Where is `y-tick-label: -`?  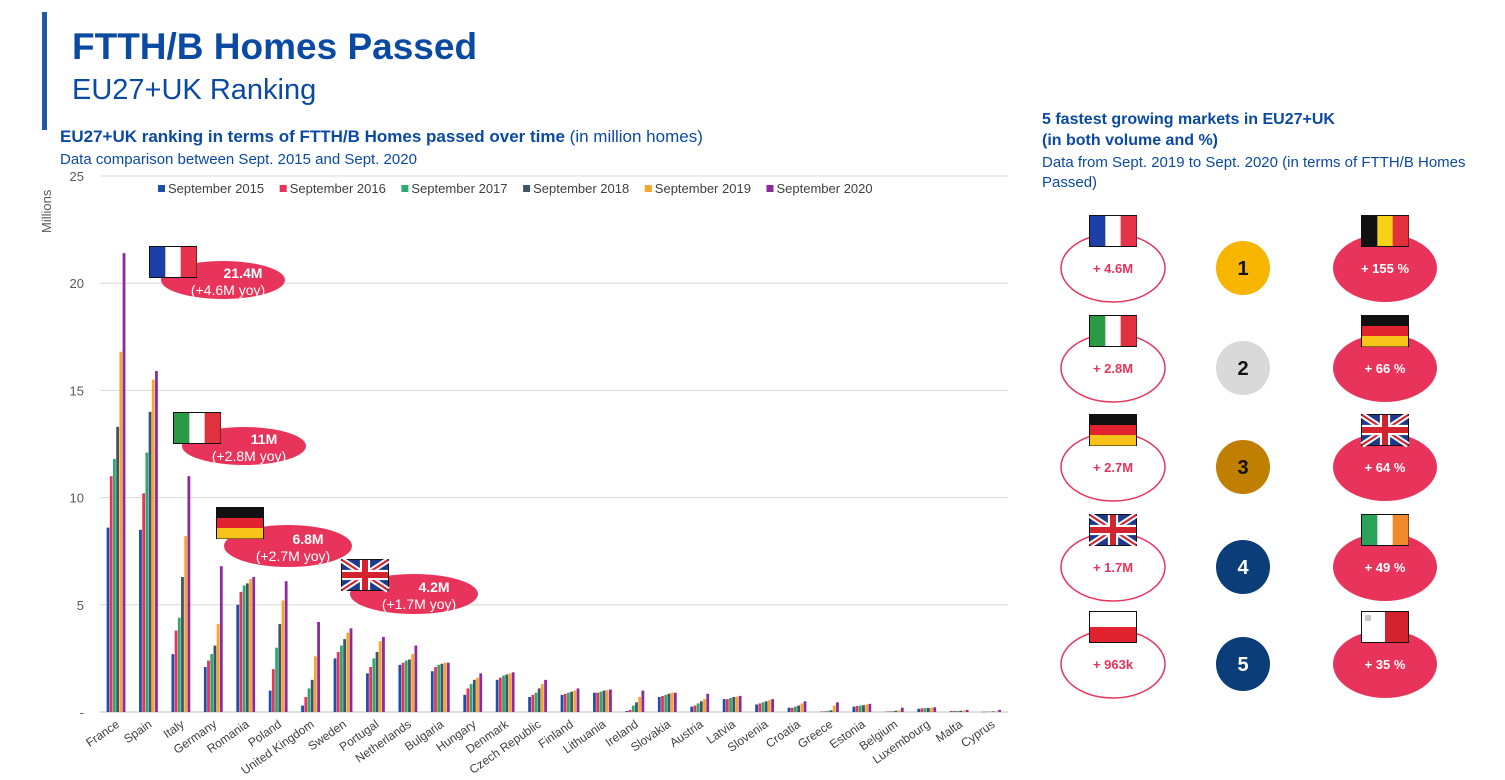 y-tick-label: - is located at coordinates (82, 712).